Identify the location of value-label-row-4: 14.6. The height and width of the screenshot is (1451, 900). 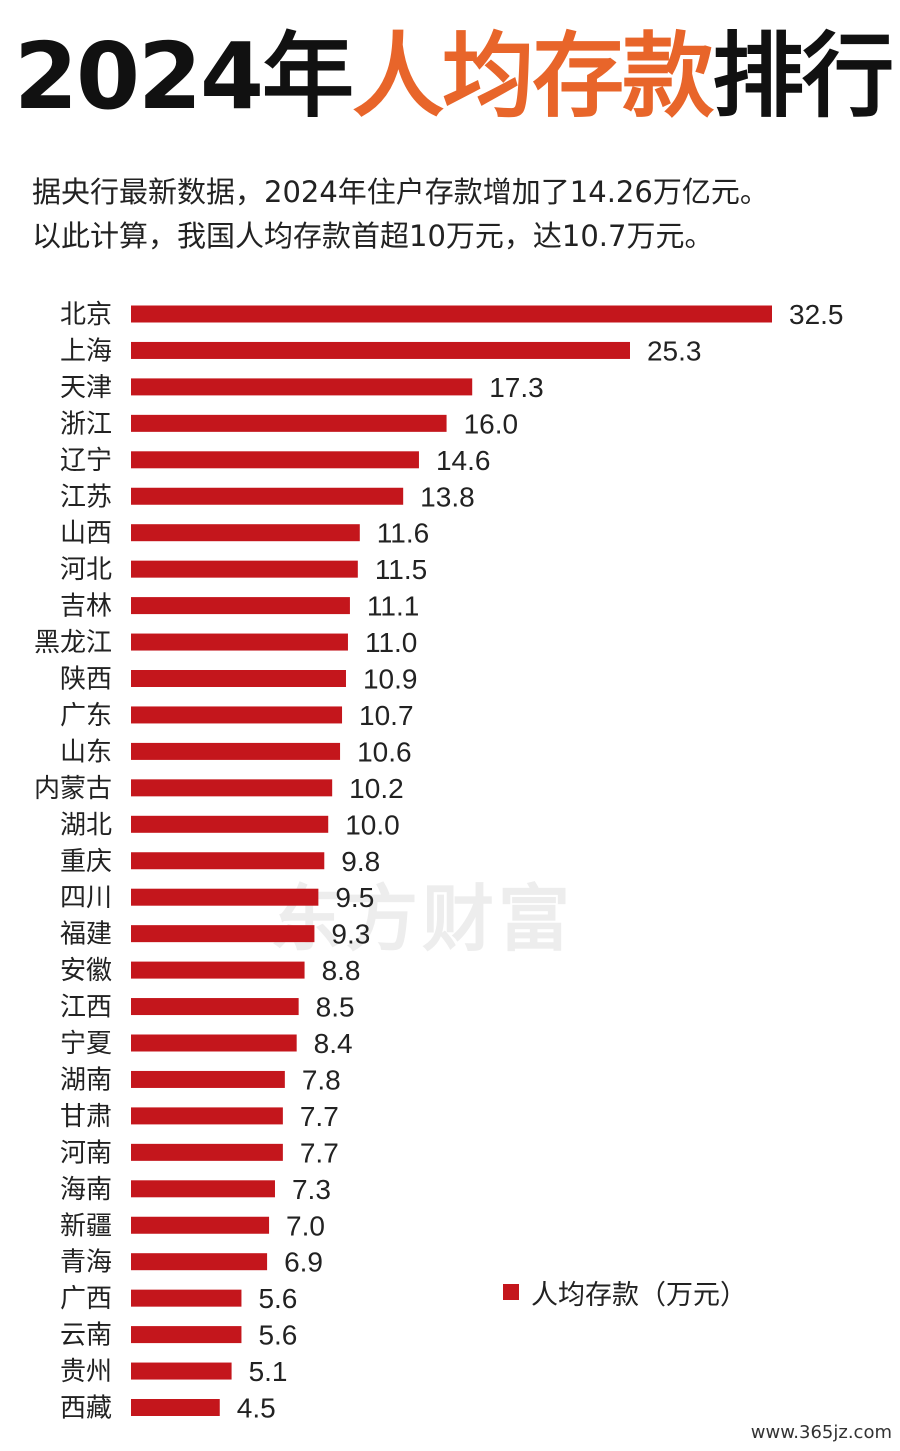
(463, 460).